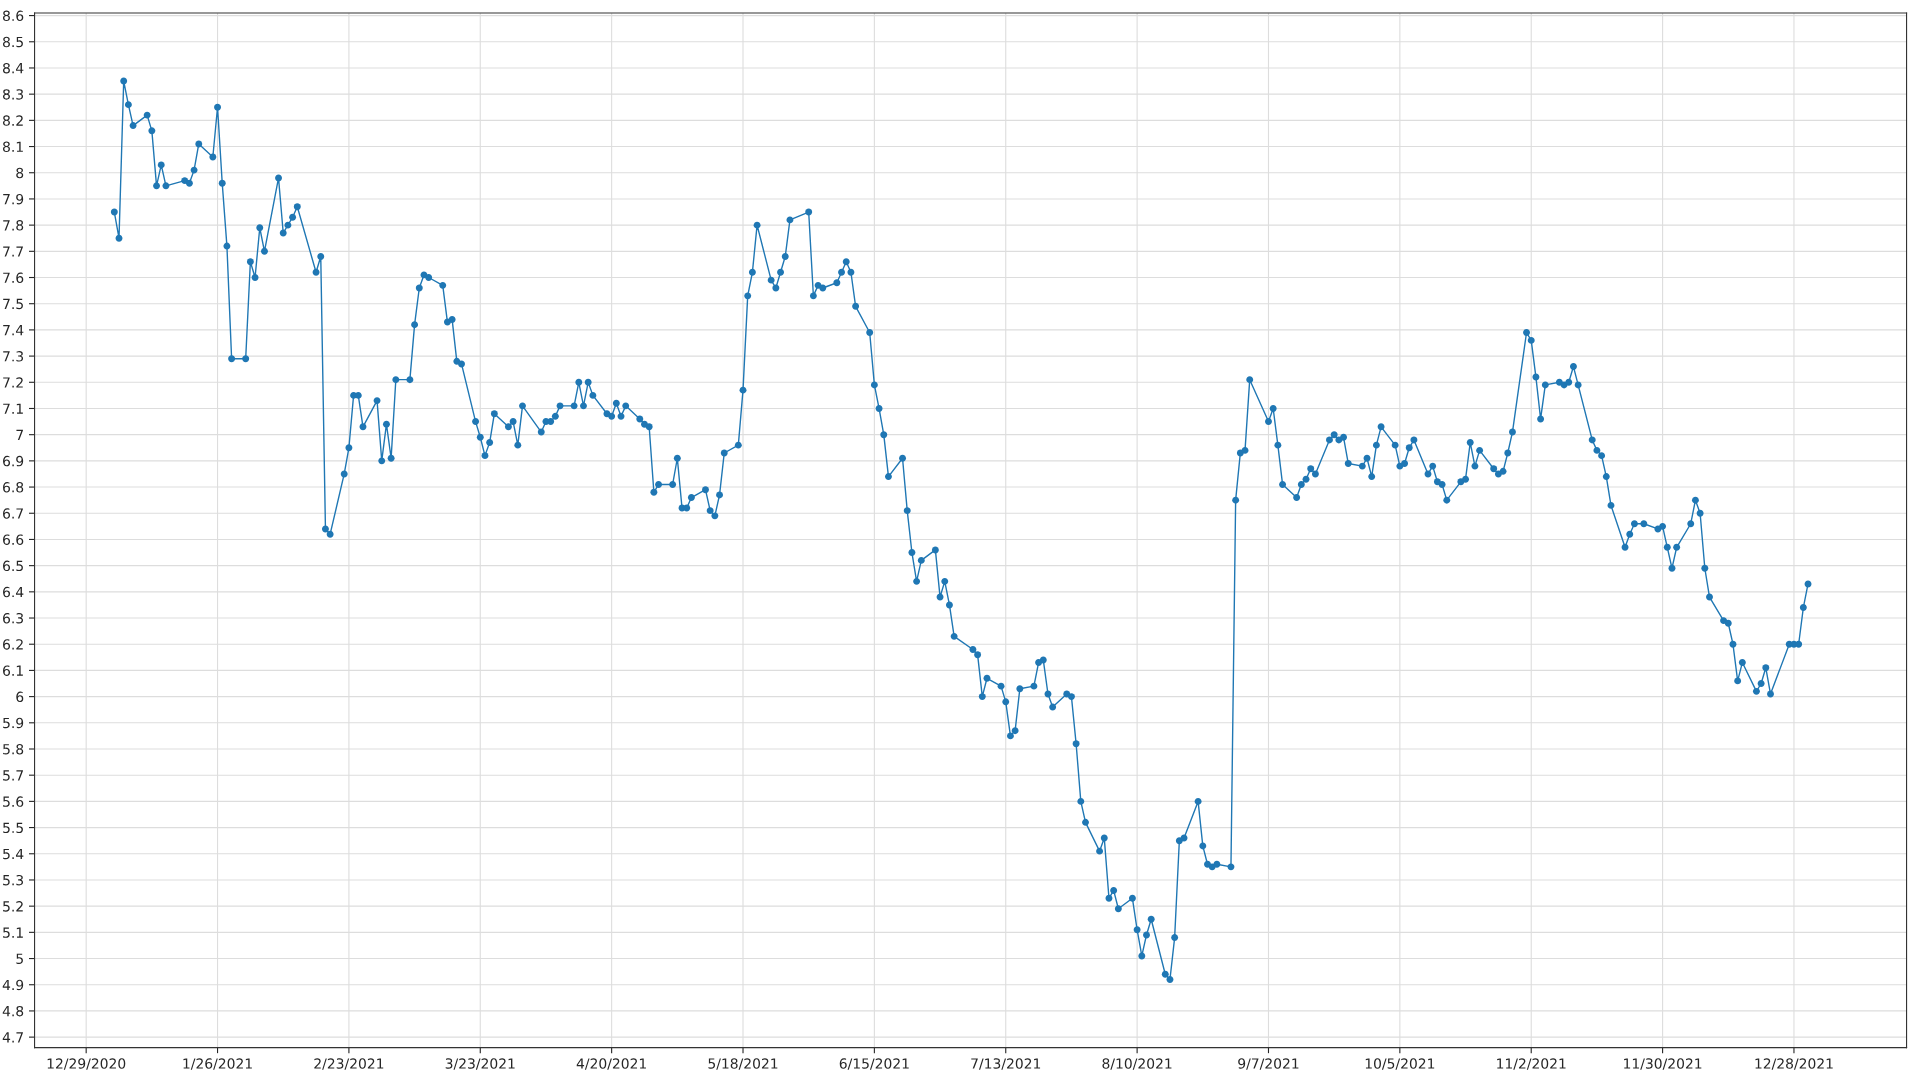  What do you see at coordinates (13, 906) in the screenshot?
I see `y-tick-label: 5.2` at bounding box center [13, 906].